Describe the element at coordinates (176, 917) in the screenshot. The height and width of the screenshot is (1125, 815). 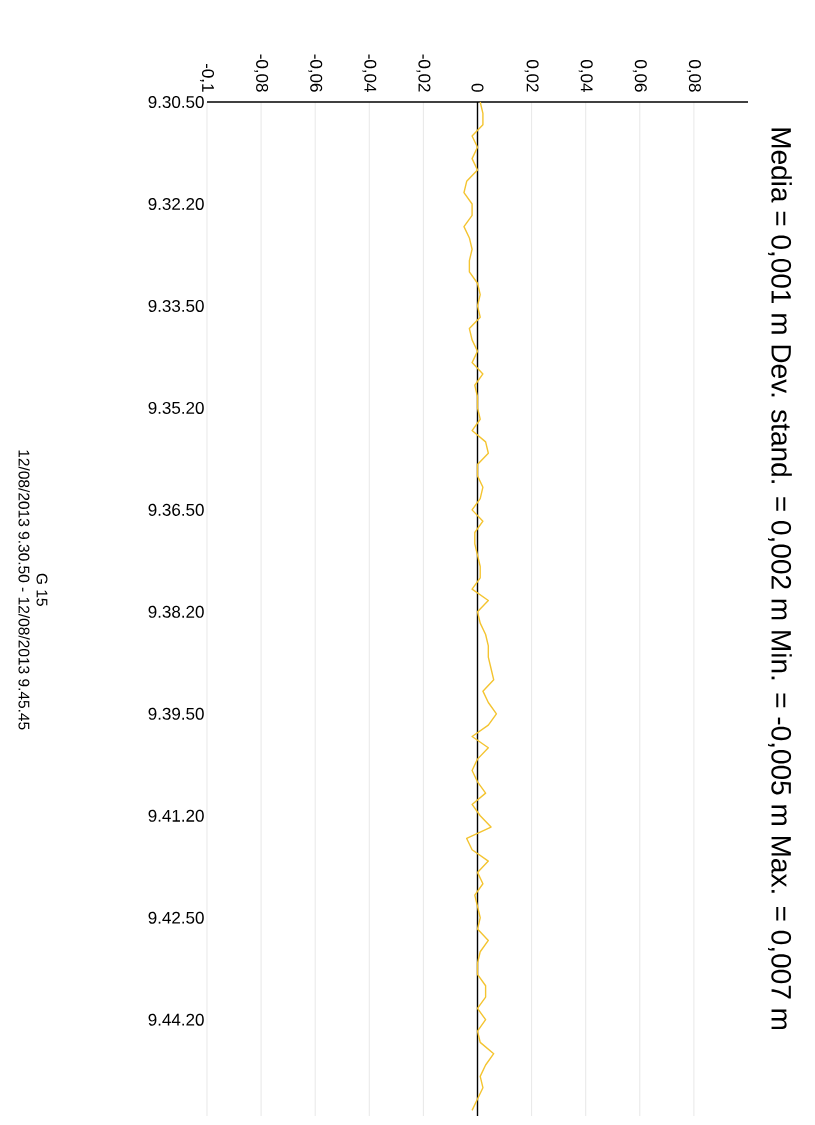
I see `y-tick-label: 9.42.50` at that location.